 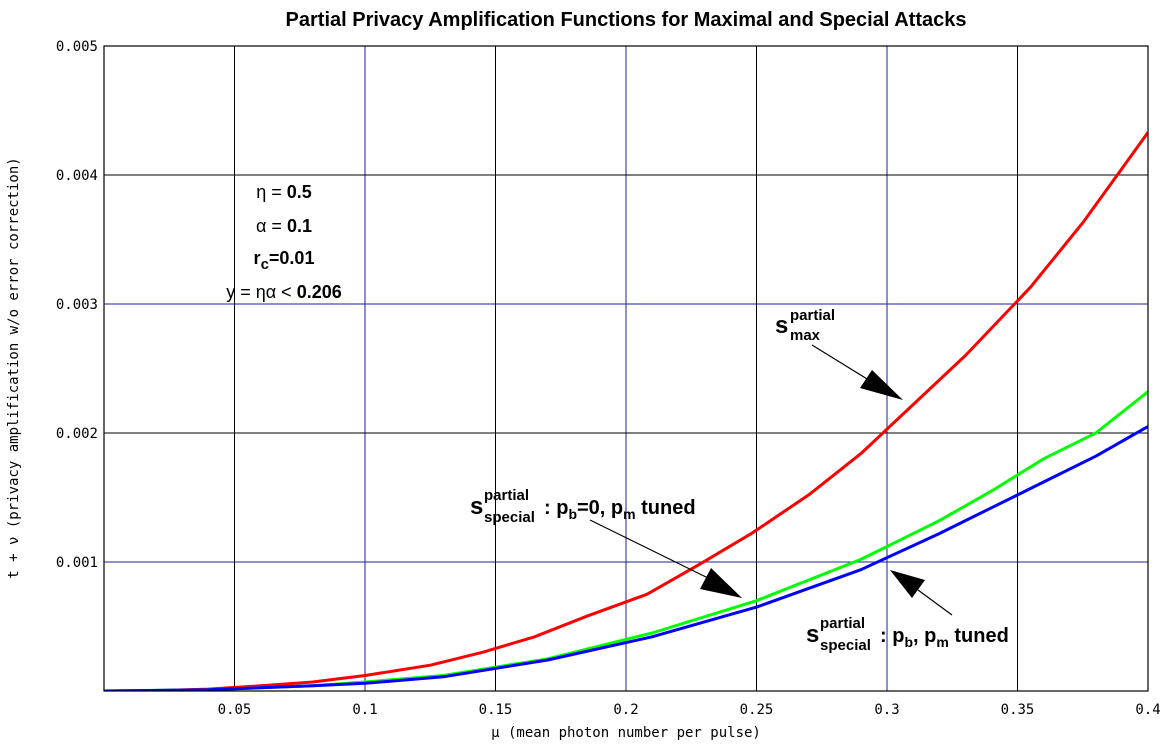 What do you see at coordinates (77, 47) in the screenshot?
I see `y-tick-label: 0.005` at bounding box center [77, 47].